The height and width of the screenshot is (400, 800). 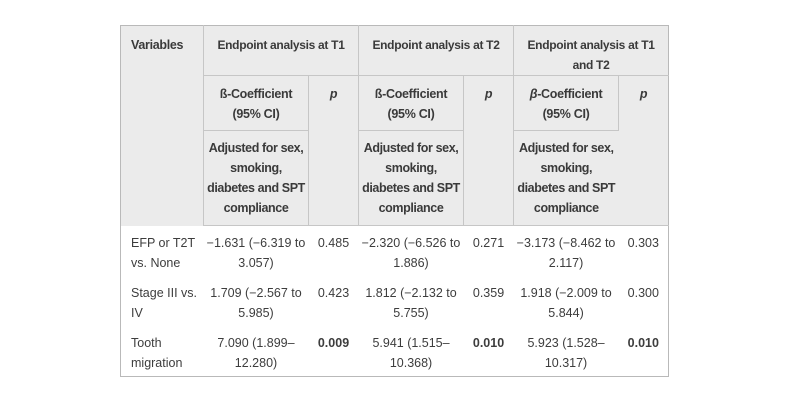 What do you see at coordinates (488, 243) in the screenshot?
I see `p-value-t2: 0.271` at bounding box center [488, 243].